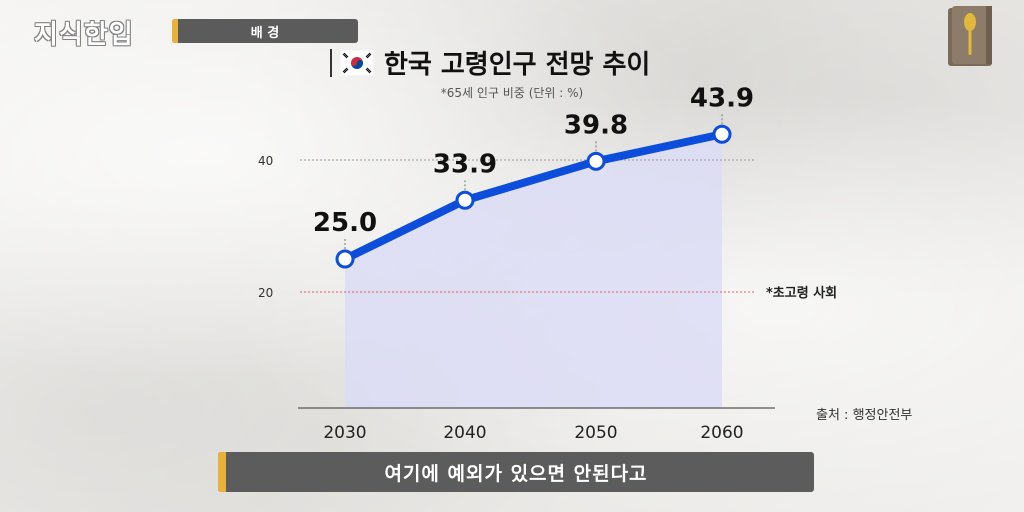 This screenshot has width=1024, height=512. Describe the element at coordinates (721, 433) in the screenshot. I see `x-tick-2060: 2060` at that location.